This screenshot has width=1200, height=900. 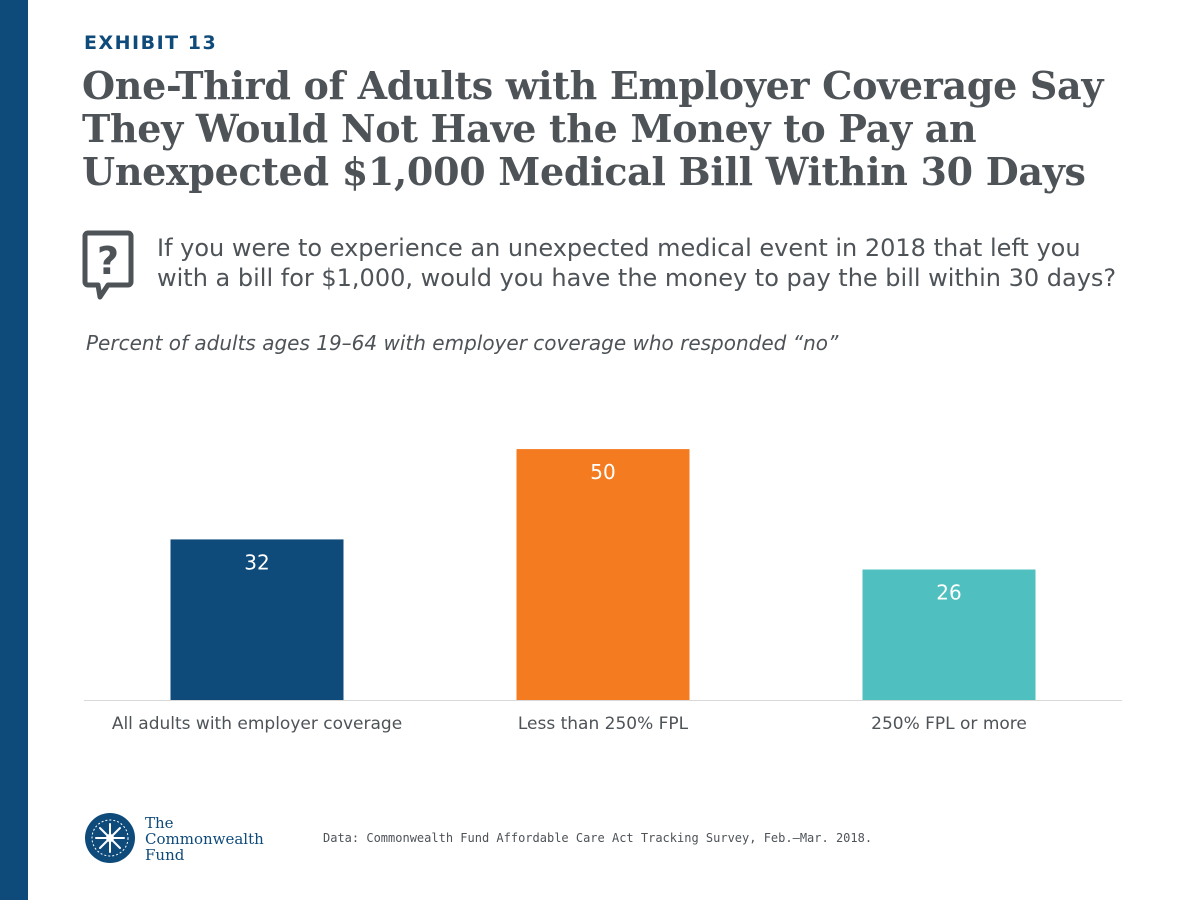 I want to click on value-label-1: 32, so click(x=256, y=562).